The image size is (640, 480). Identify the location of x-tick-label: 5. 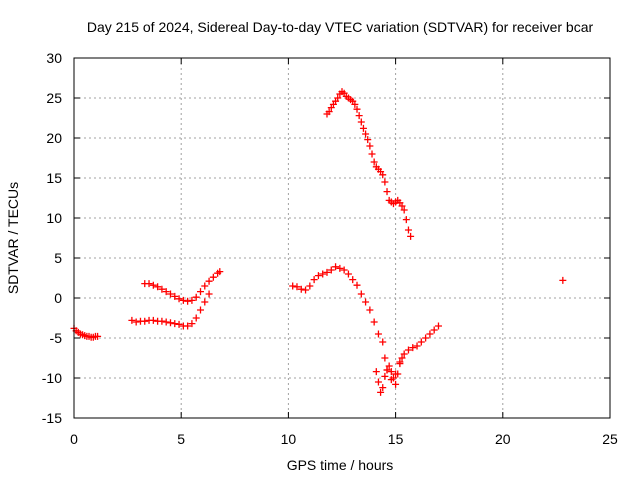
(181, 439).